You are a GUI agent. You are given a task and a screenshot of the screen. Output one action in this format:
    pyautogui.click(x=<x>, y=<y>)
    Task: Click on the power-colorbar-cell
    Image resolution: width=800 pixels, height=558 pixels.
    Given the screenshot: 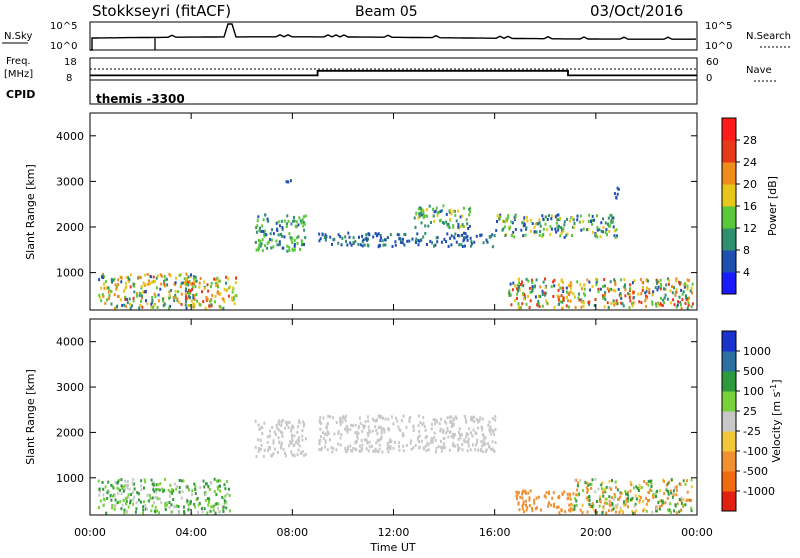 What is the action you would take?
    pyautogui.click(x=729, y=151)
    